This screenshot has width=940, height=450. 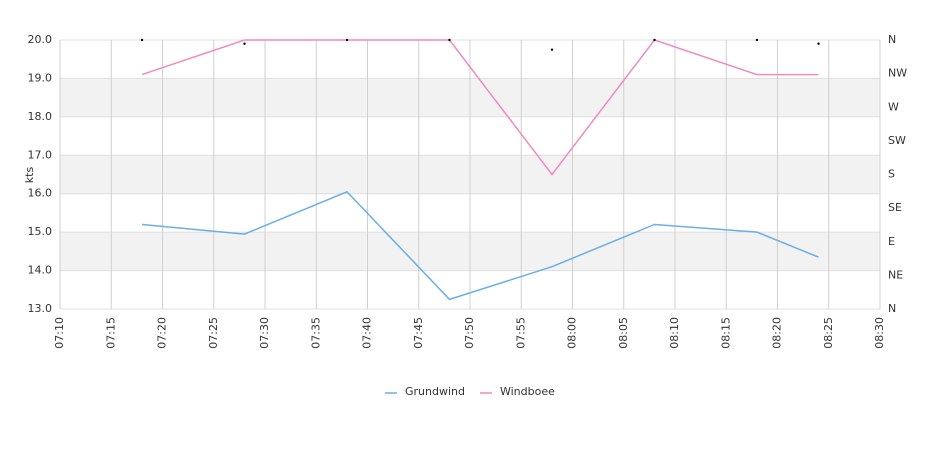 What do you see at coordinates (520, 333) in the screenshot?
I see `x-tick-label: 07:55` at bounding box center [520, 333].